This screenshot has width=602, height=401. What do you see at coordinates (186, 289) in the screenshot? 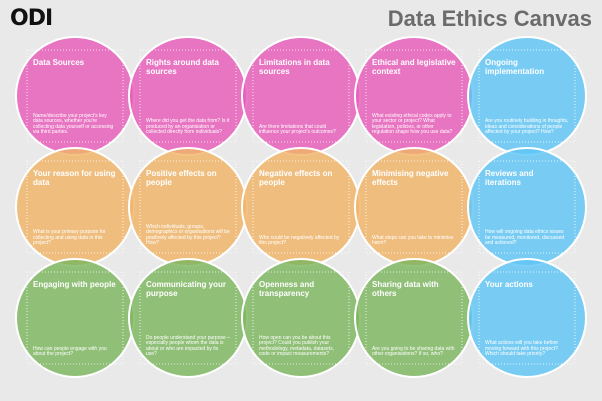
I see `cell-title: Communicating your purpose` at bounding box center [186, 289].